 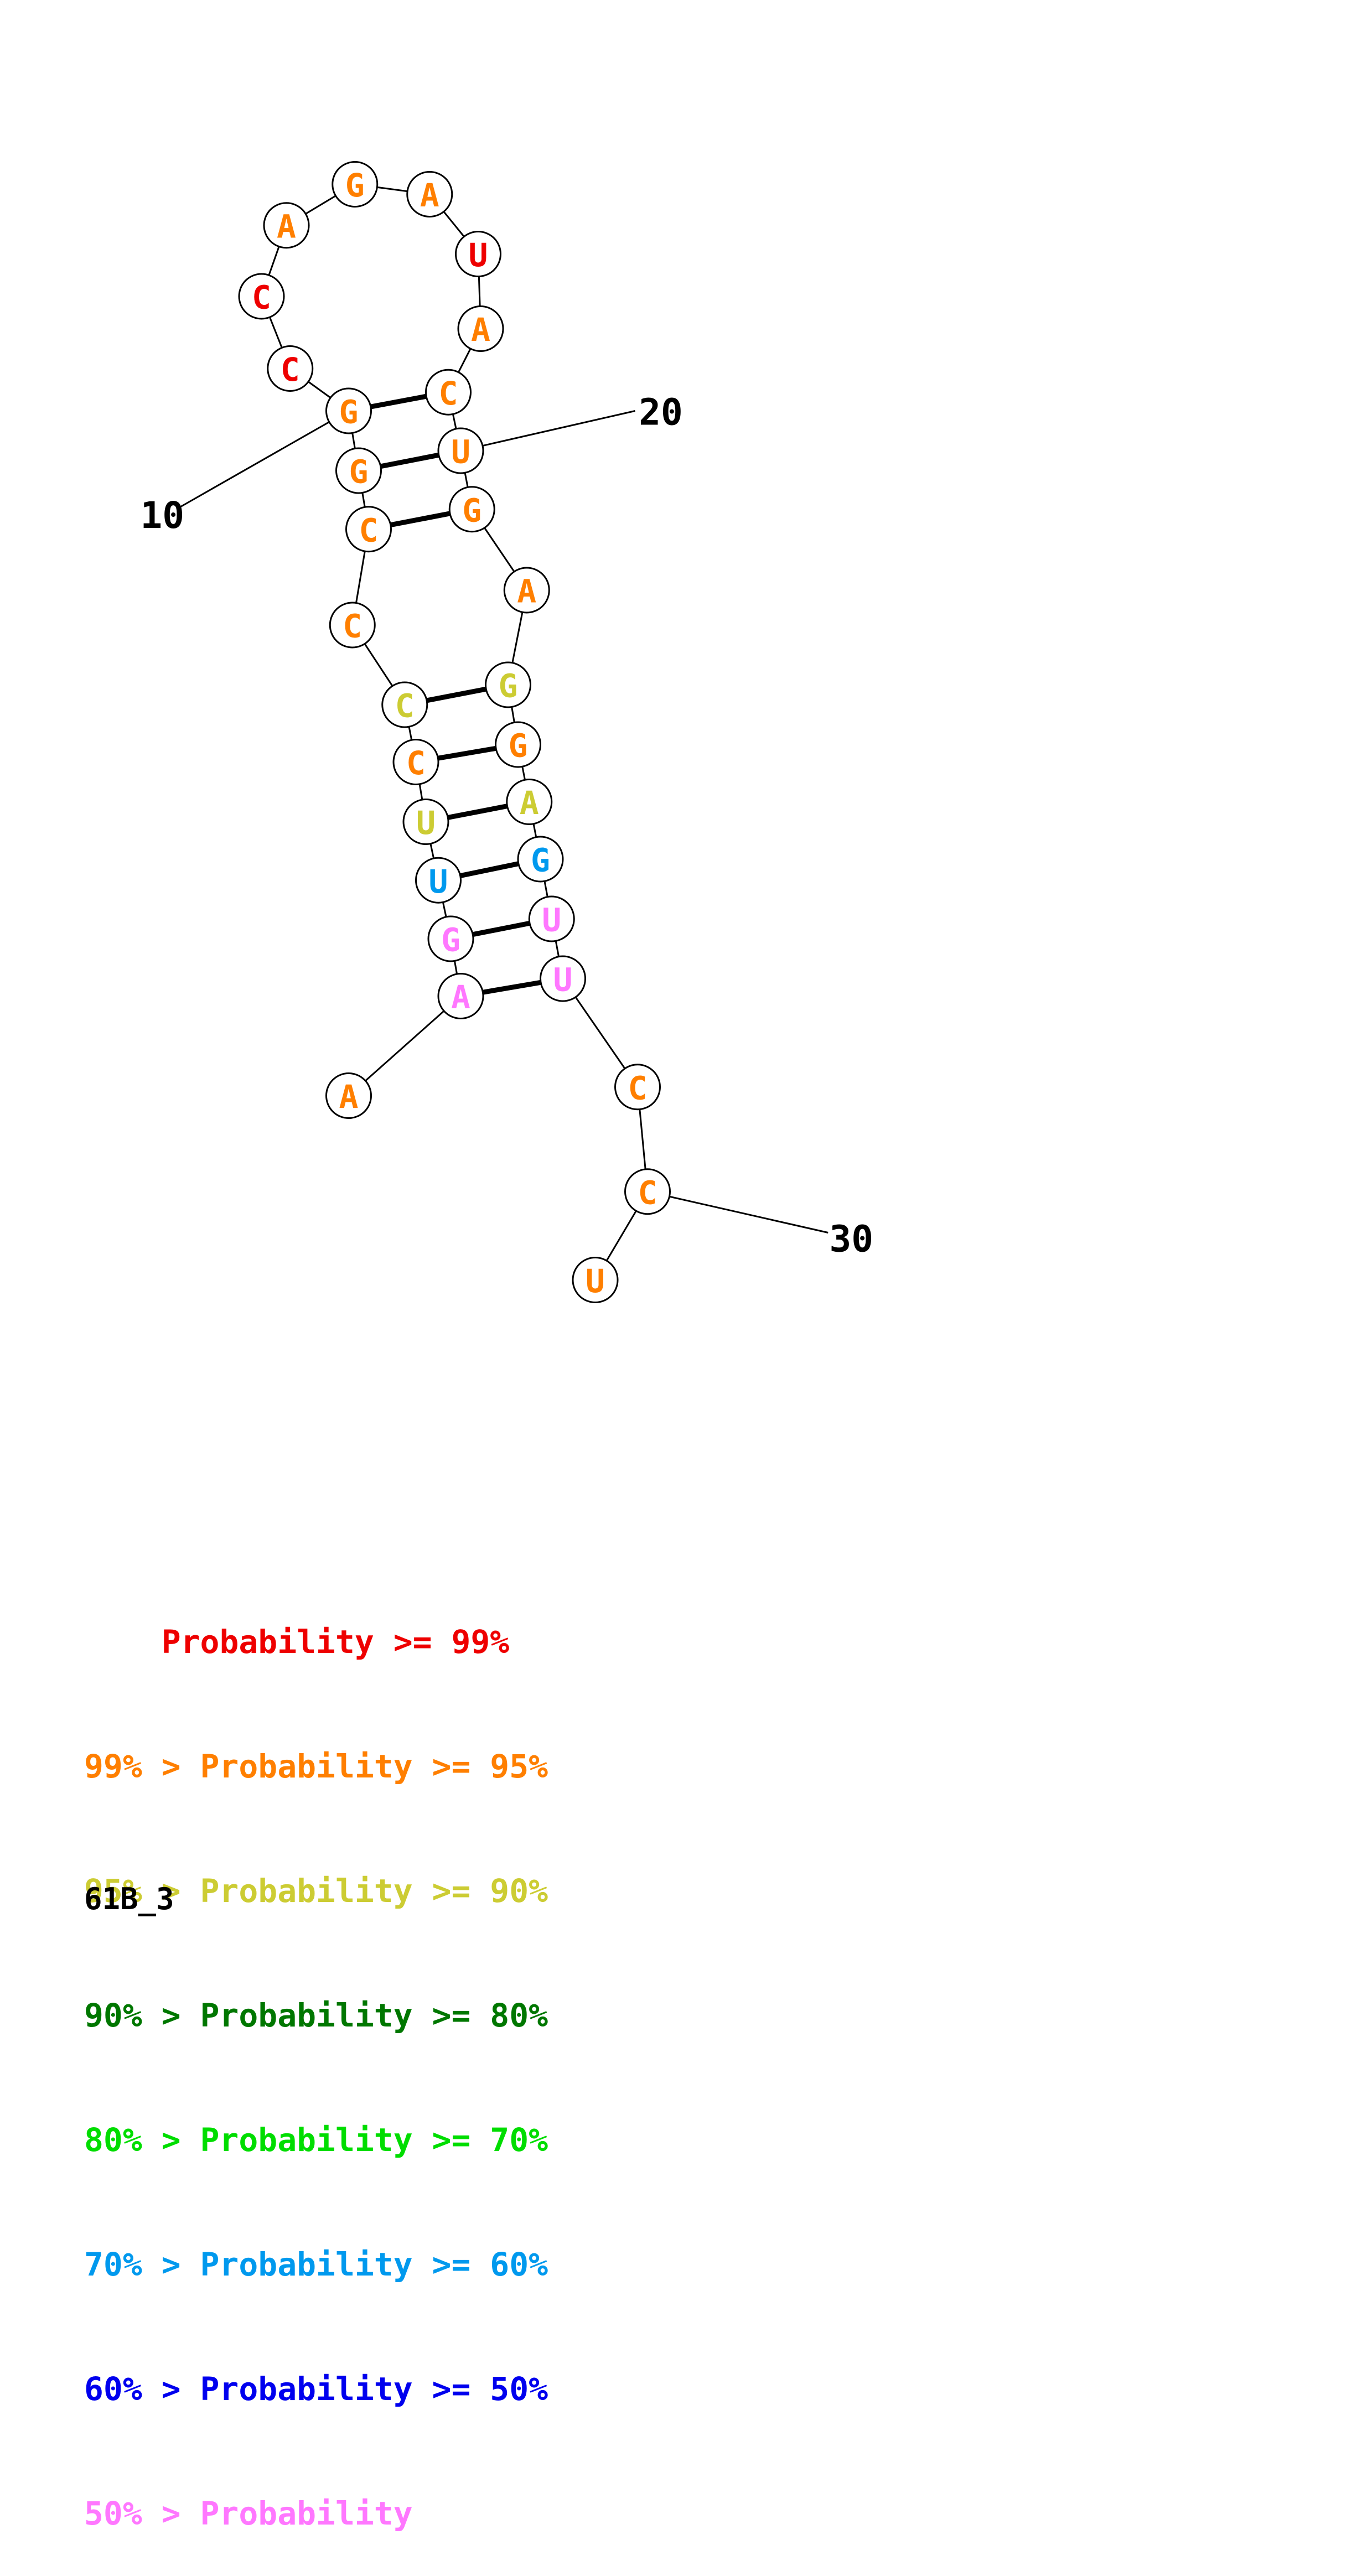 I want to click on legend-text: Probability >= 90%, so click(x=374, y=1891).